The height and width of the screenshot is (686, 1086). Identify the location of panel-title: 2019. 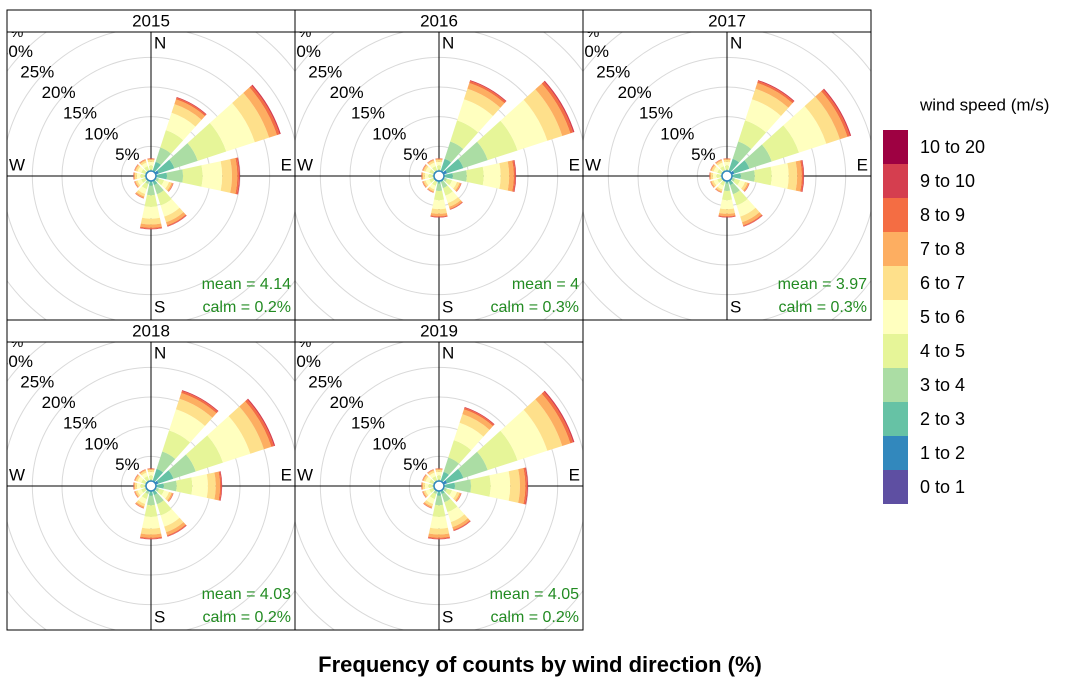
(439, 330).